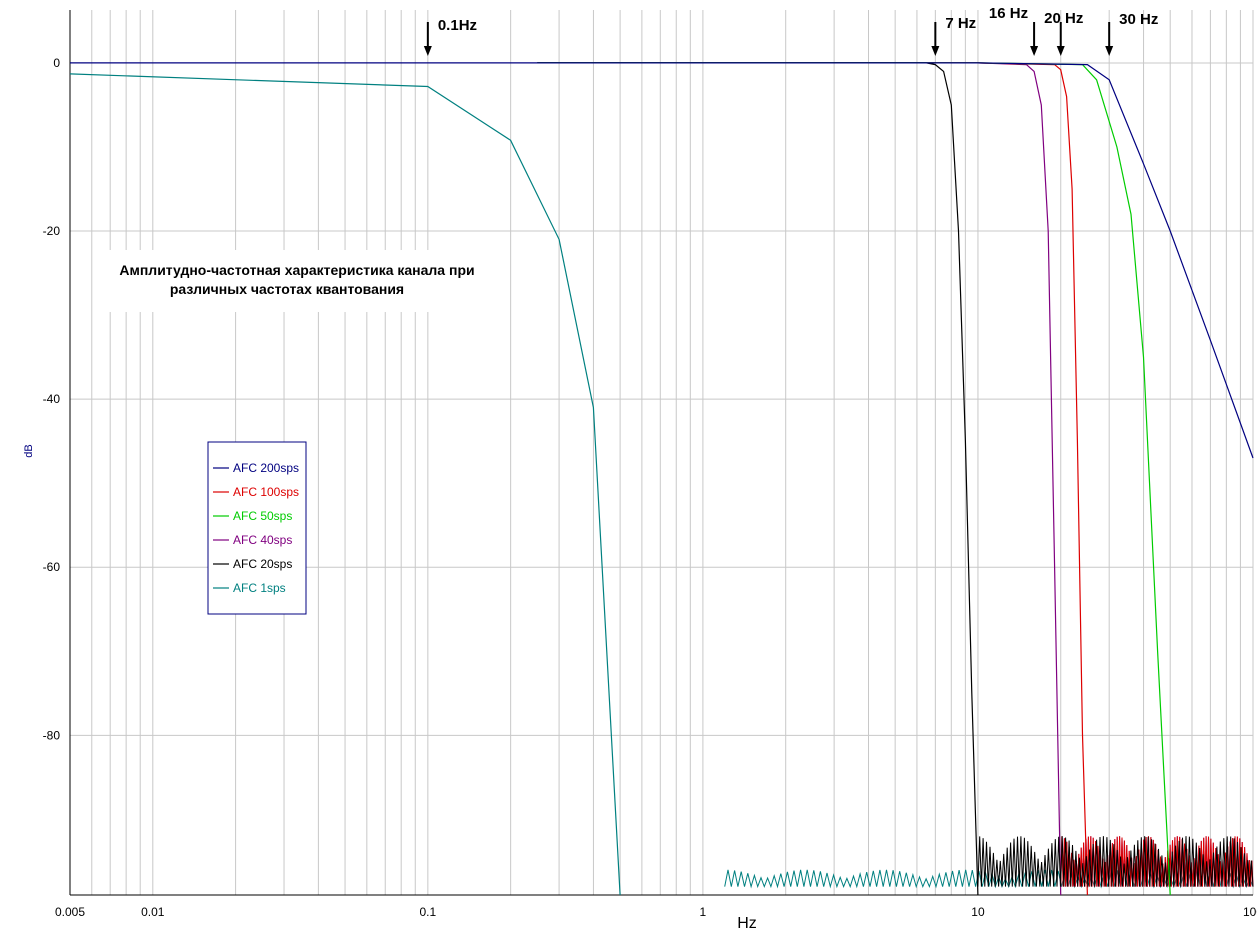 This screenshot has width=1257, height=945. I want to click on x-tick-label: 10, so click(978, 912).